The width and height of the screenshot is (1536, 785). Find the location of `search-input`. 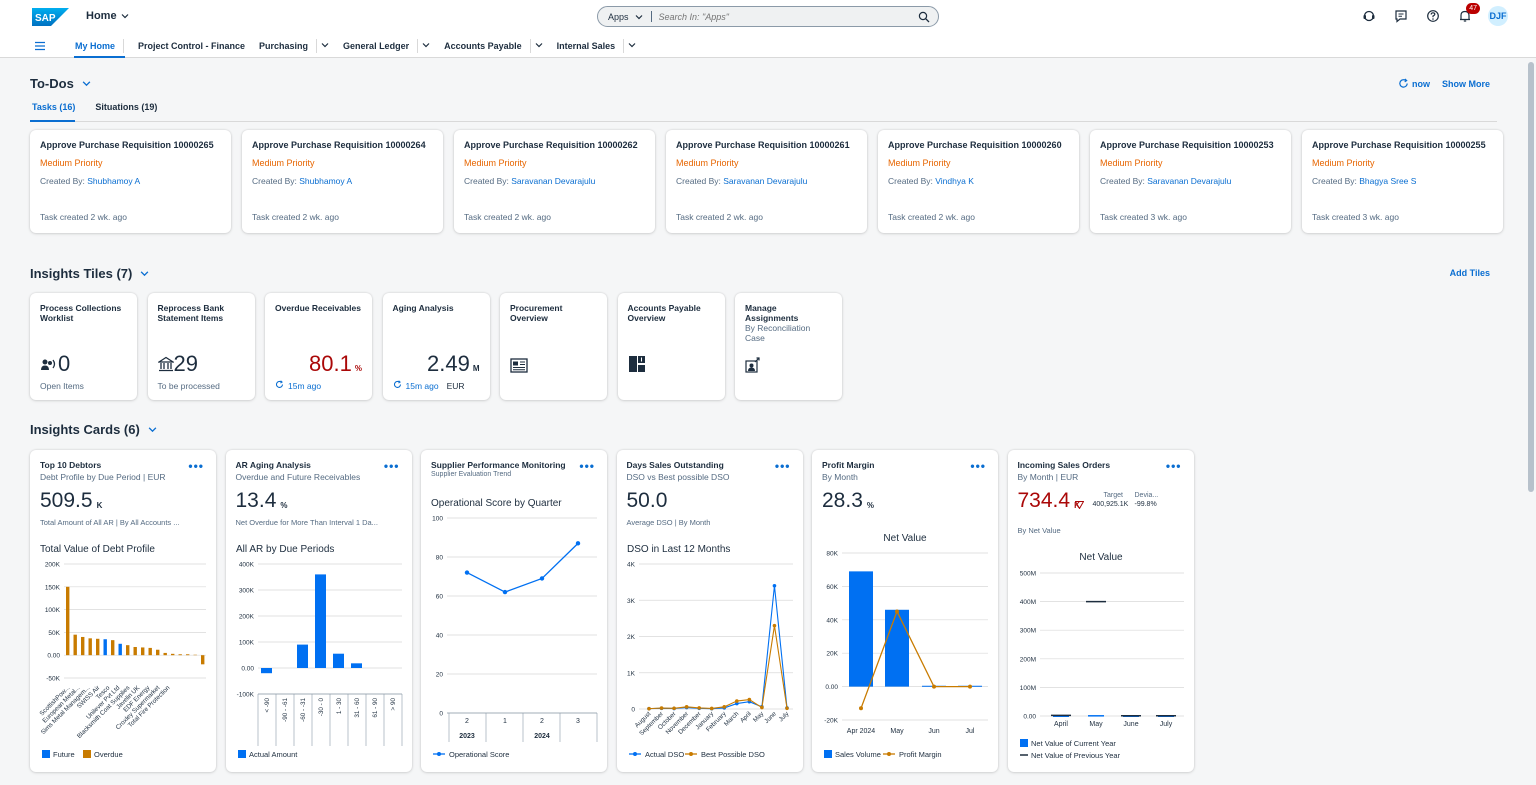

search-input is located at coordinates (776, 16).